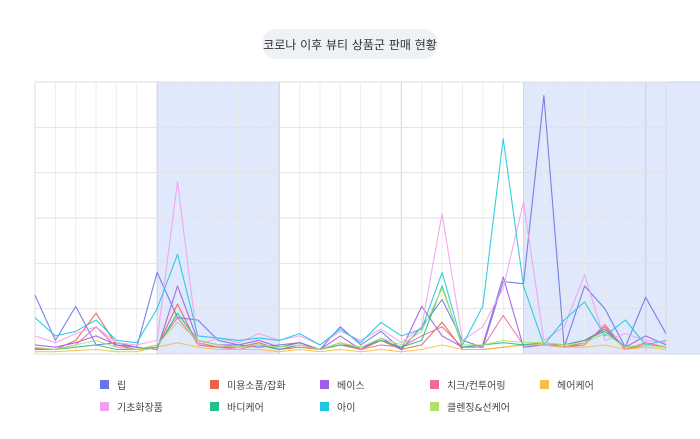 The width and height of the screenshot is (700, 439). What do you see at coordinates (346, 408) in the screenshot?
I see `legend-label: 아이` at bounding box center [346, 408].